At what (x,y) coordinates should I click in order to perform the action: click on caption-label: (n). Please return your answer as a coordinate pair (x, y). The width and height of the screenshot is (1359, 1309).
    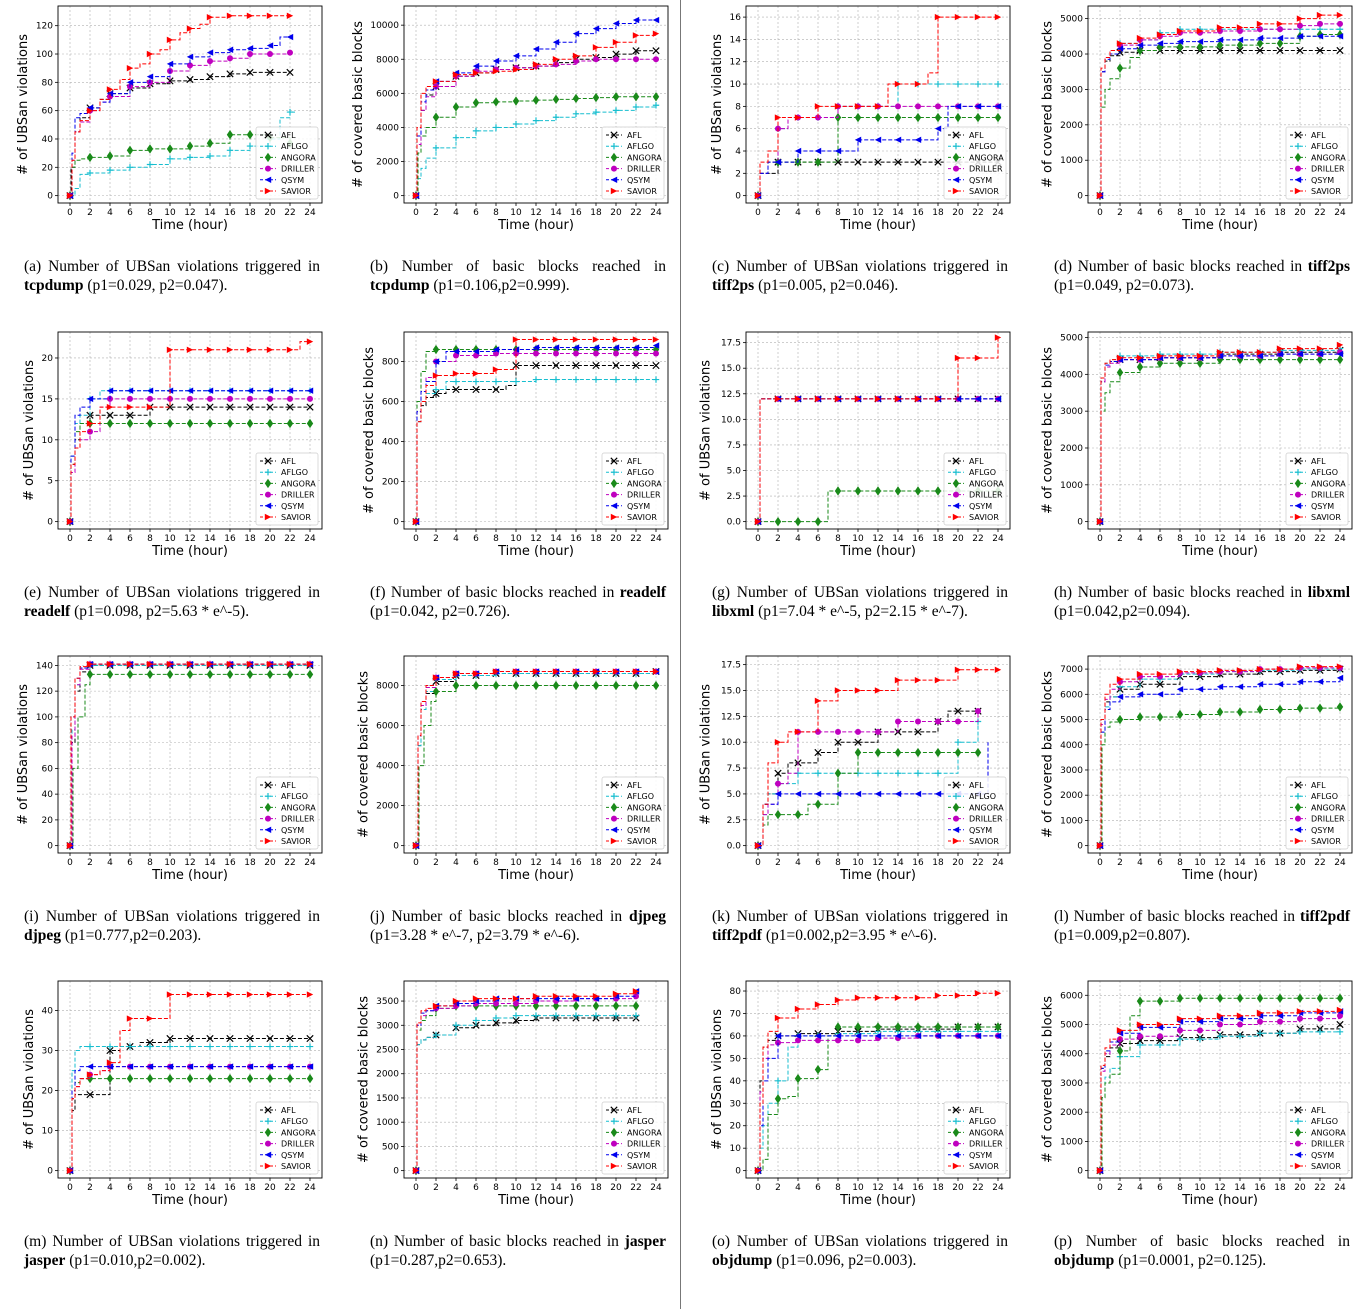
    Looking at the image, I should click on (382, 1241).